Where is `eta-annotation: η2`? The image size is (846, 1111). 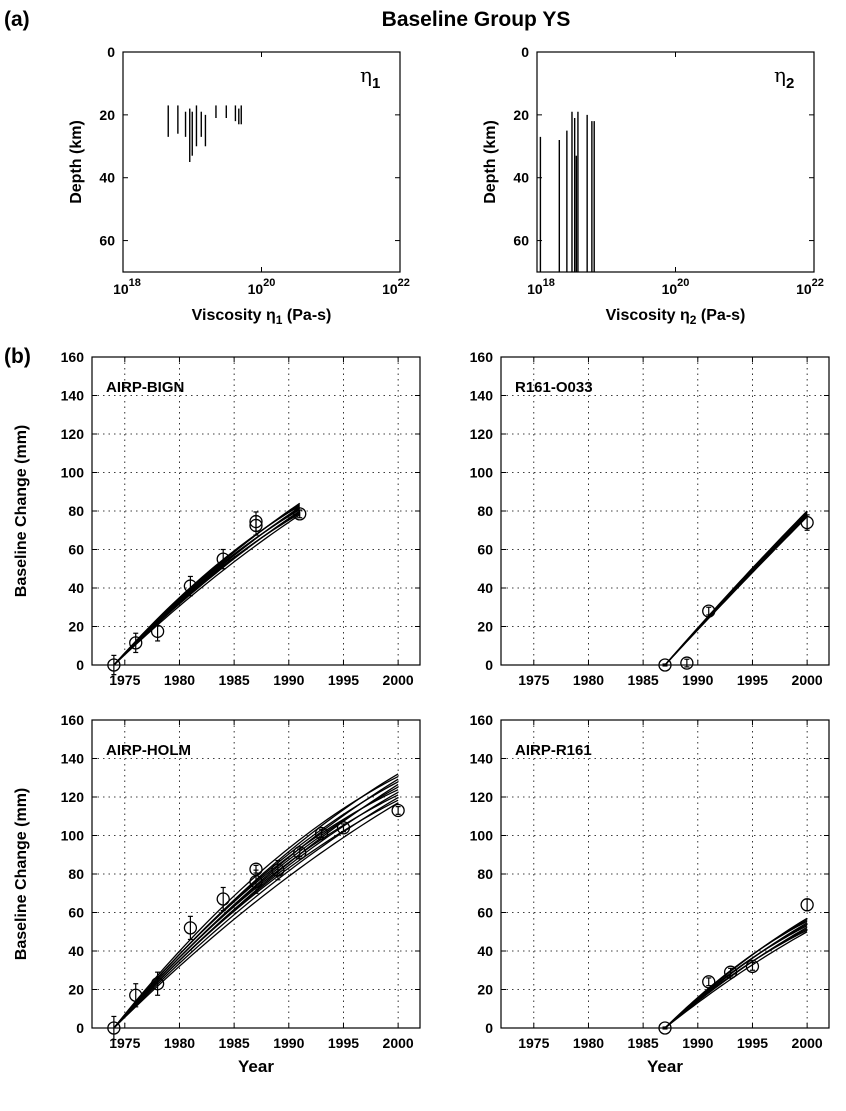 eta-annotation: η2 is located at coordinates (784, 77).